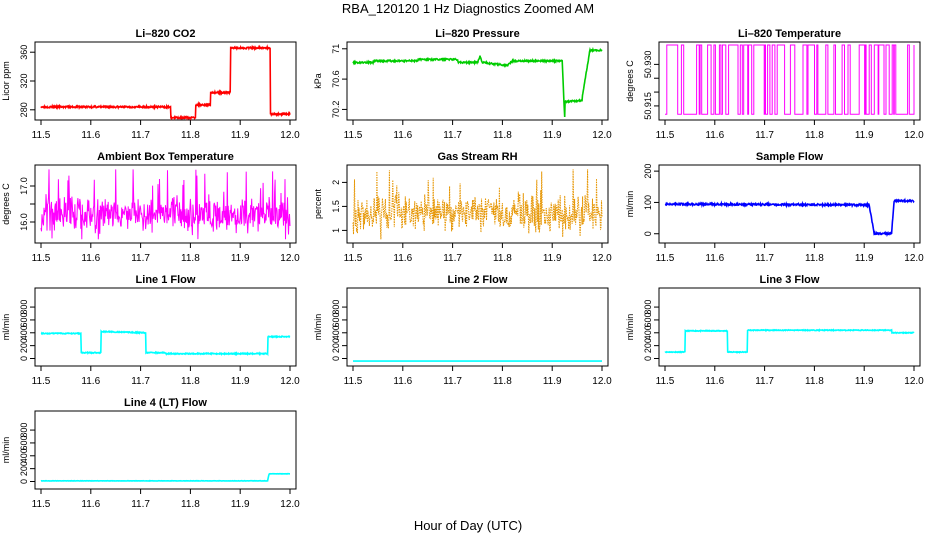 The height and width of the screenshot is (540, 936). What do you see at coordinates (165, 82) in the screenshot?
I see `panel-0-data-line` at bounding box center [165, 82].